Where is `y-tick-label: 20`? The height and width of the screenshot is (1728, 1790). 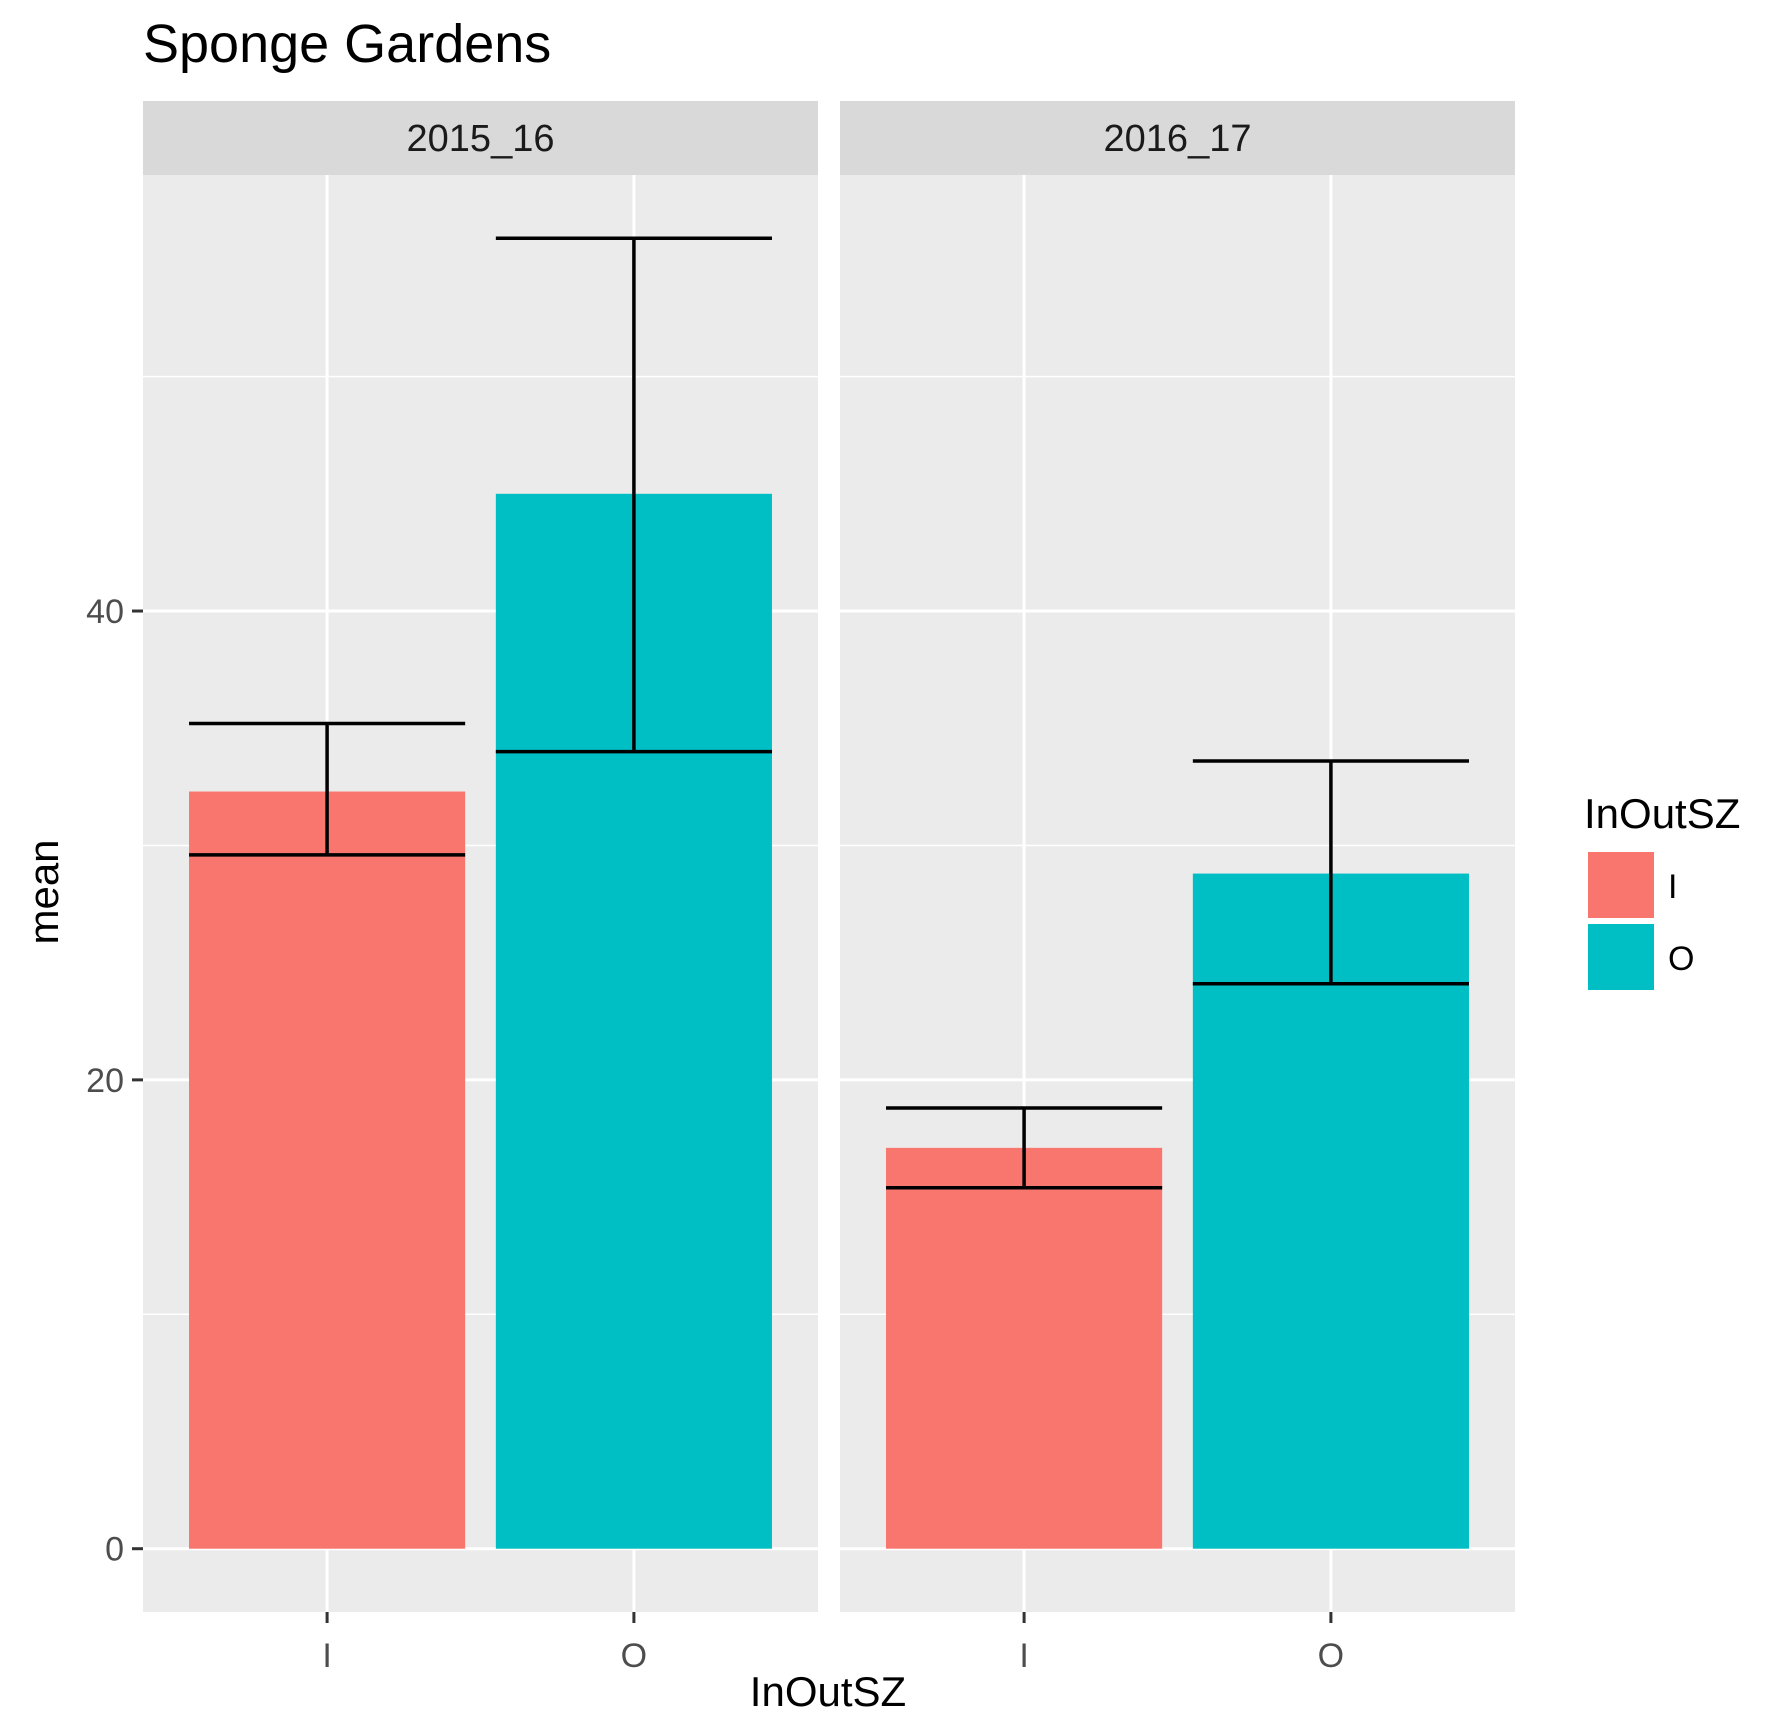 y-tick-label: 20 is located at coordinates (105, 1081).